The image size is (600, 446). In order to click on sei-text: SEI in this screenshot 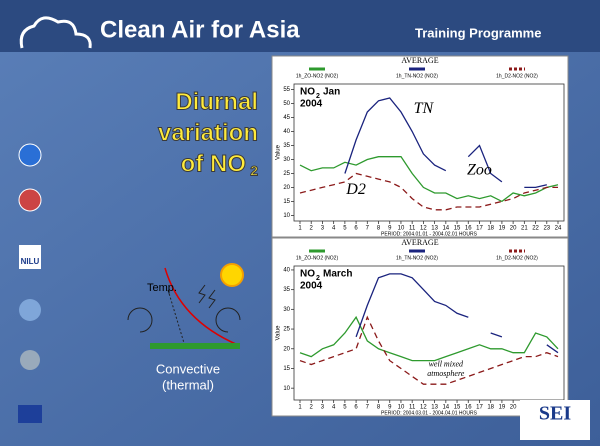, I will do `click(555, 414)`.